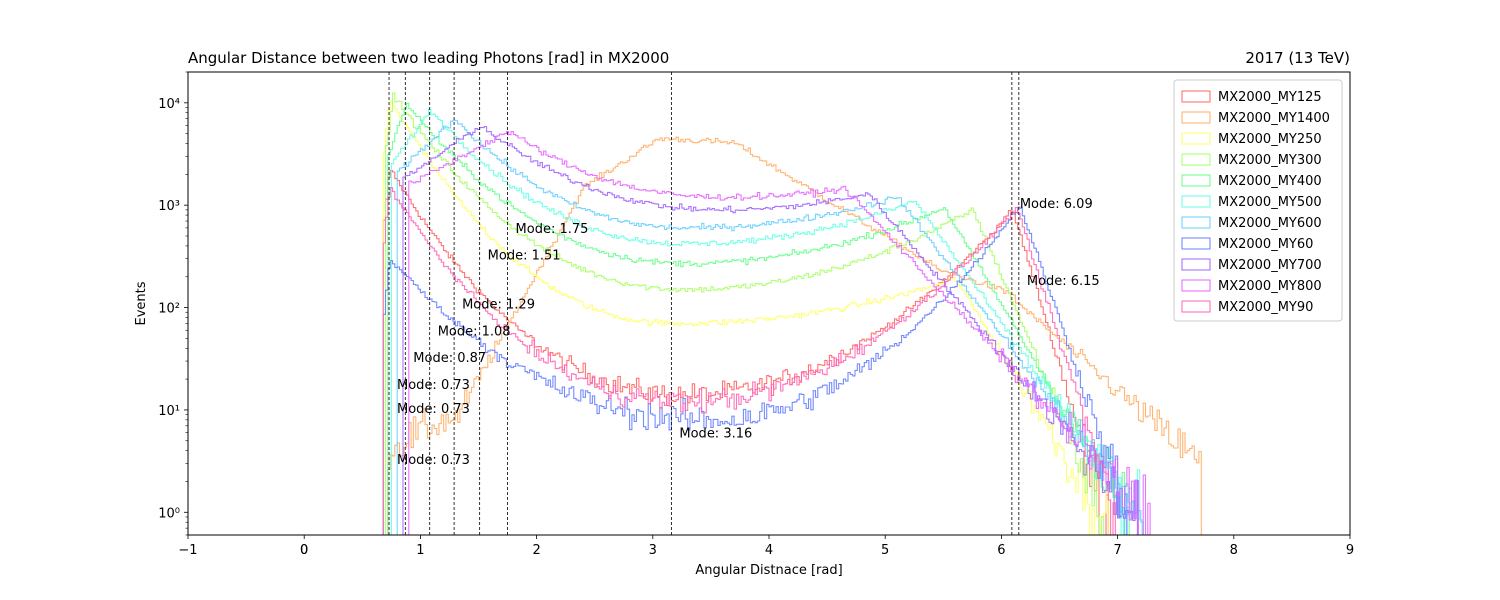  What do you see at coordinates (1265, 244) in the screenshot?
I see `legend-label: MX2000_MY60` at bounding box center [1265, 244].